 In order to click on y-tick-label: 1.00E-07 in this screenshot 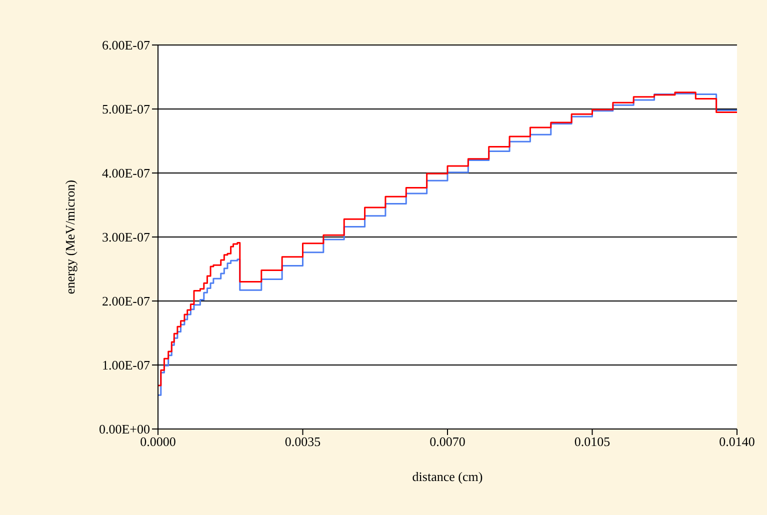, I will do `click(126, 365)`.